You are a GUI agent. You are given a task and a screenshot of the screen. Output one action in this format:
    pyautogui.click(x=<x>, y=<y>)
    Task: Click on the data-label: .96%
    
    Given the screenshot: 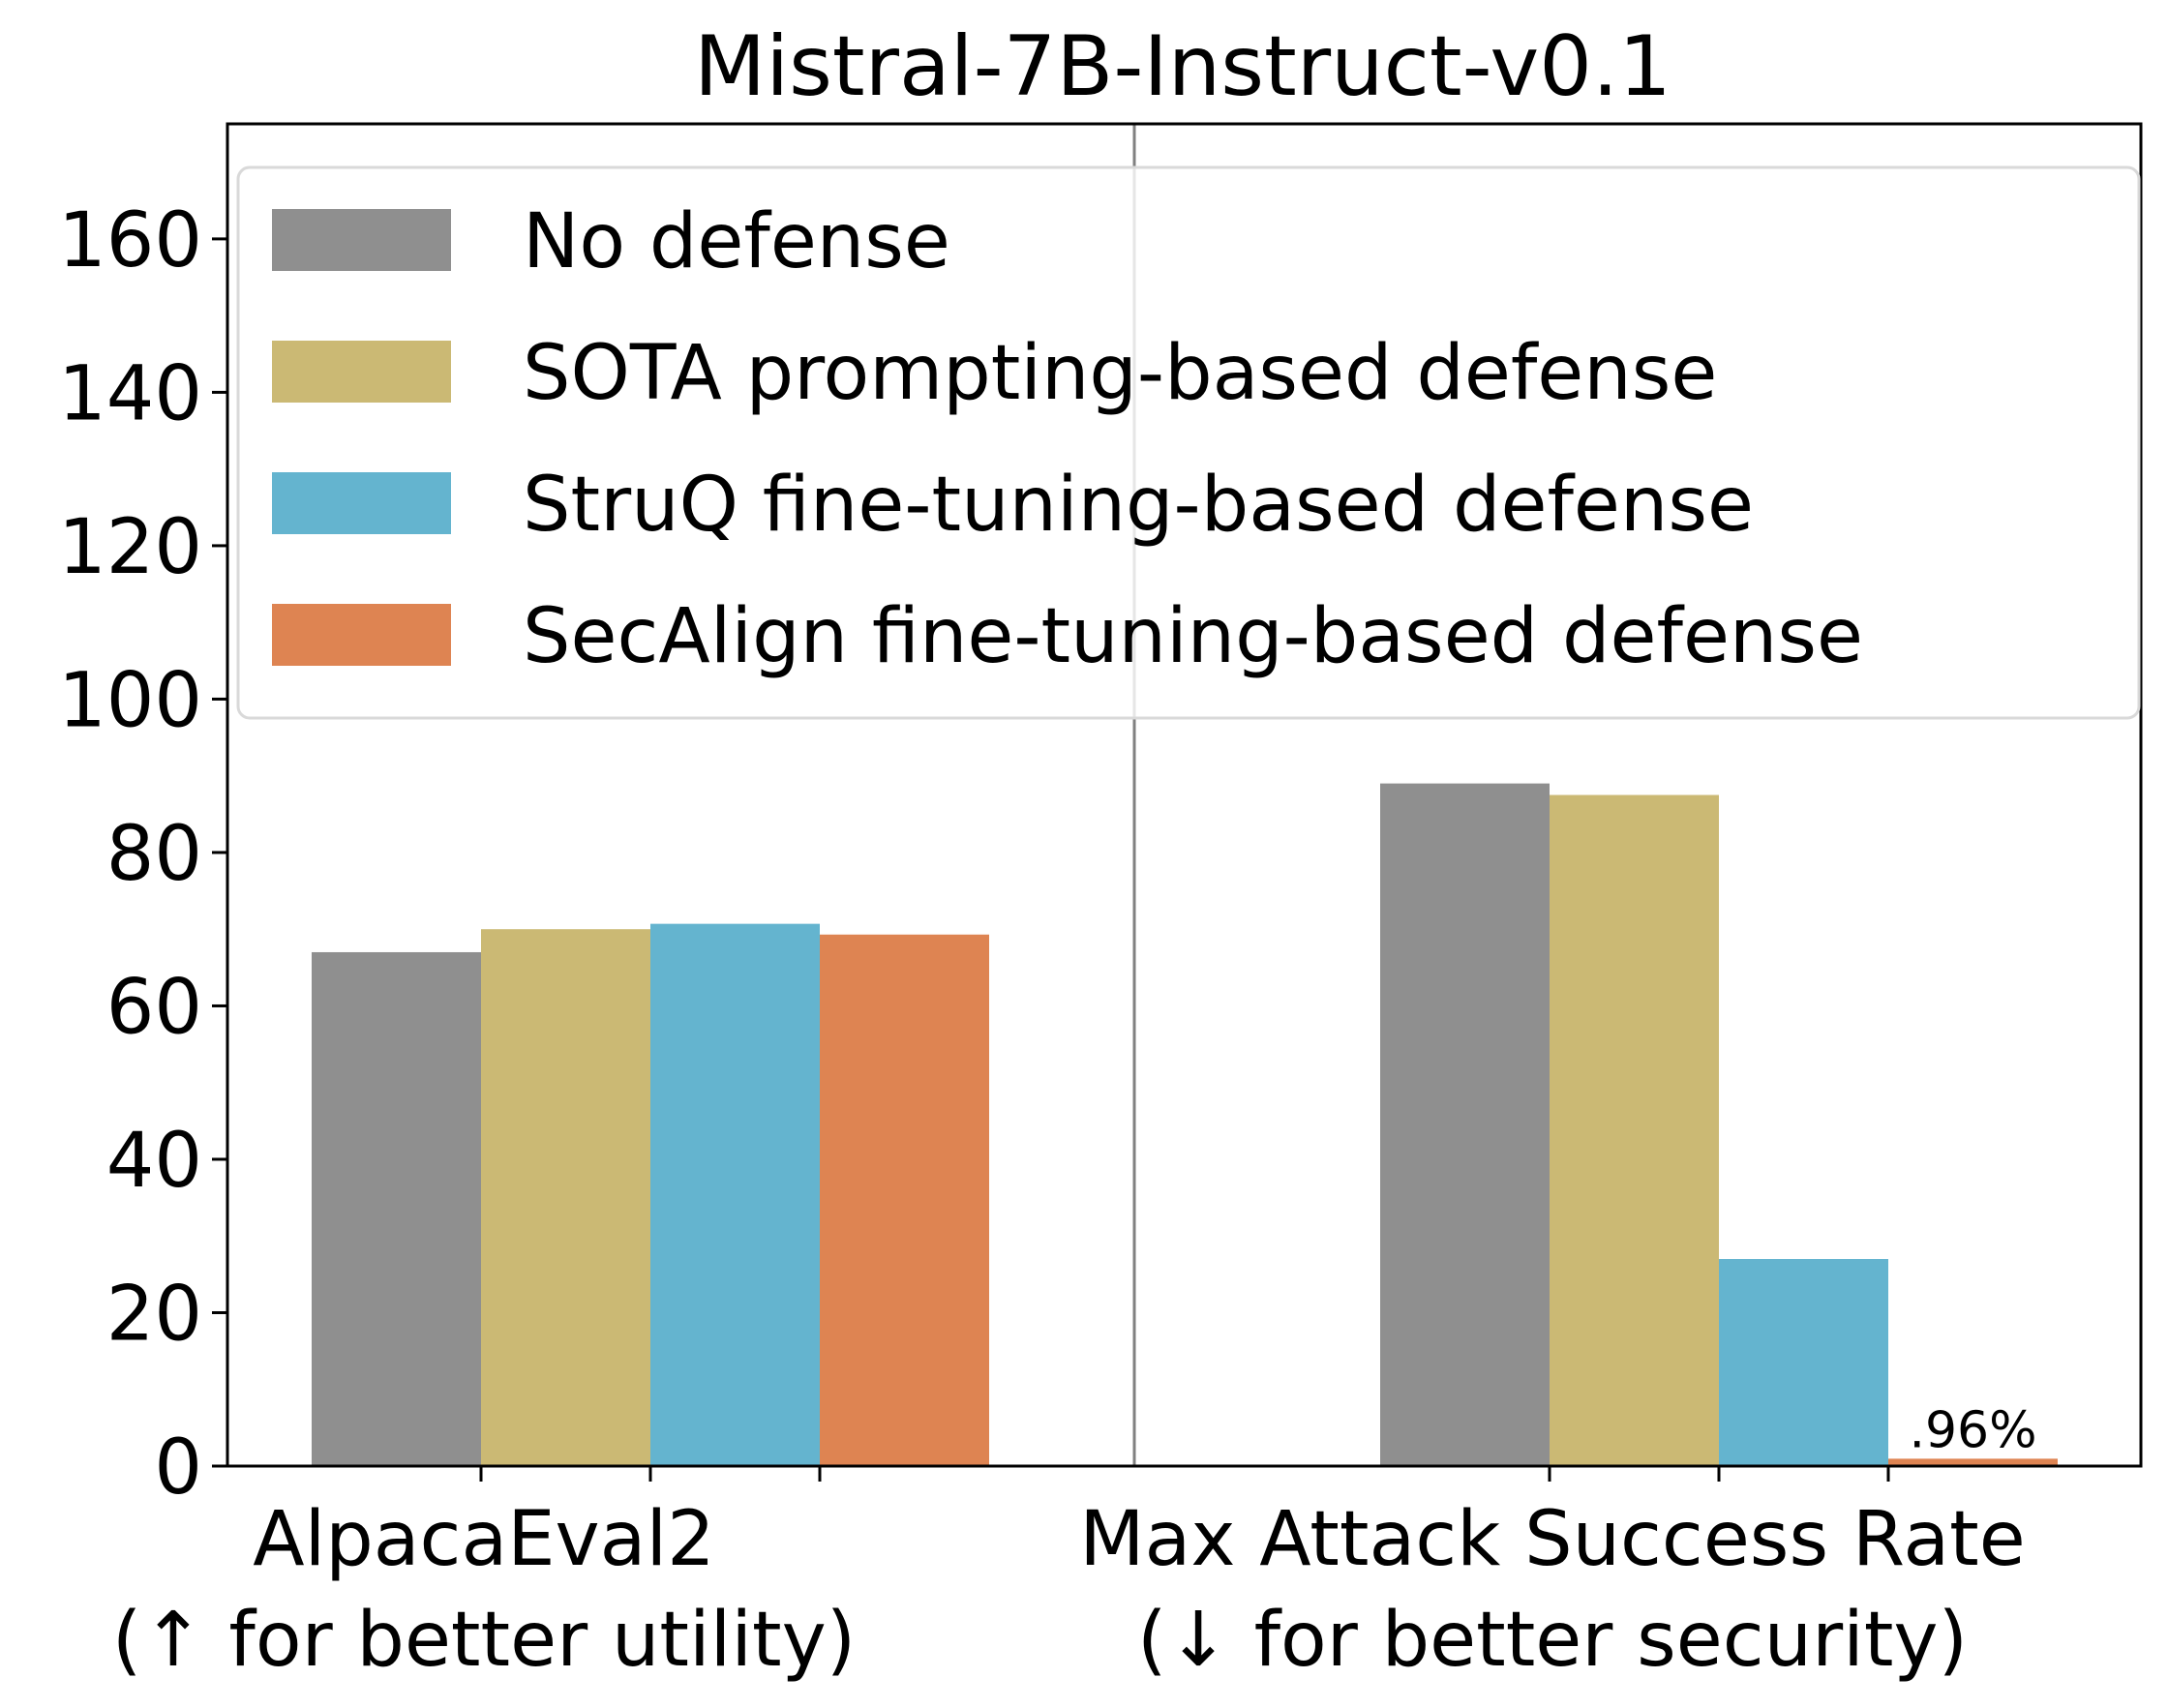 What is the action you would take?
    pyautogui.click(x=1972, y=1430)
    